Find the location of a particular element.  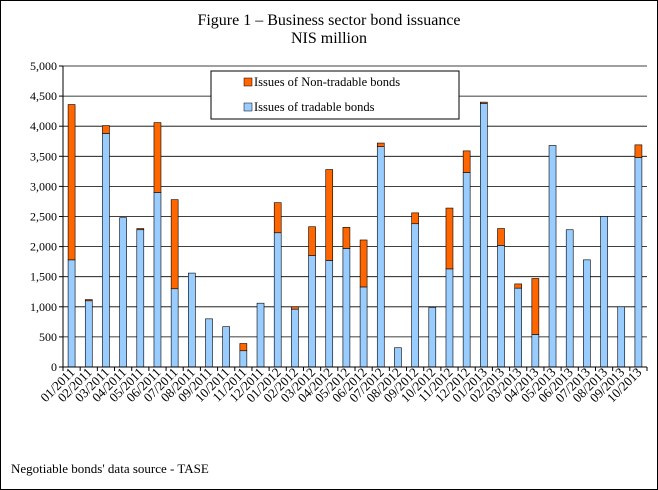

legend-label-tradable: Issues of tradable bonds is located at coordinates (314, 107).